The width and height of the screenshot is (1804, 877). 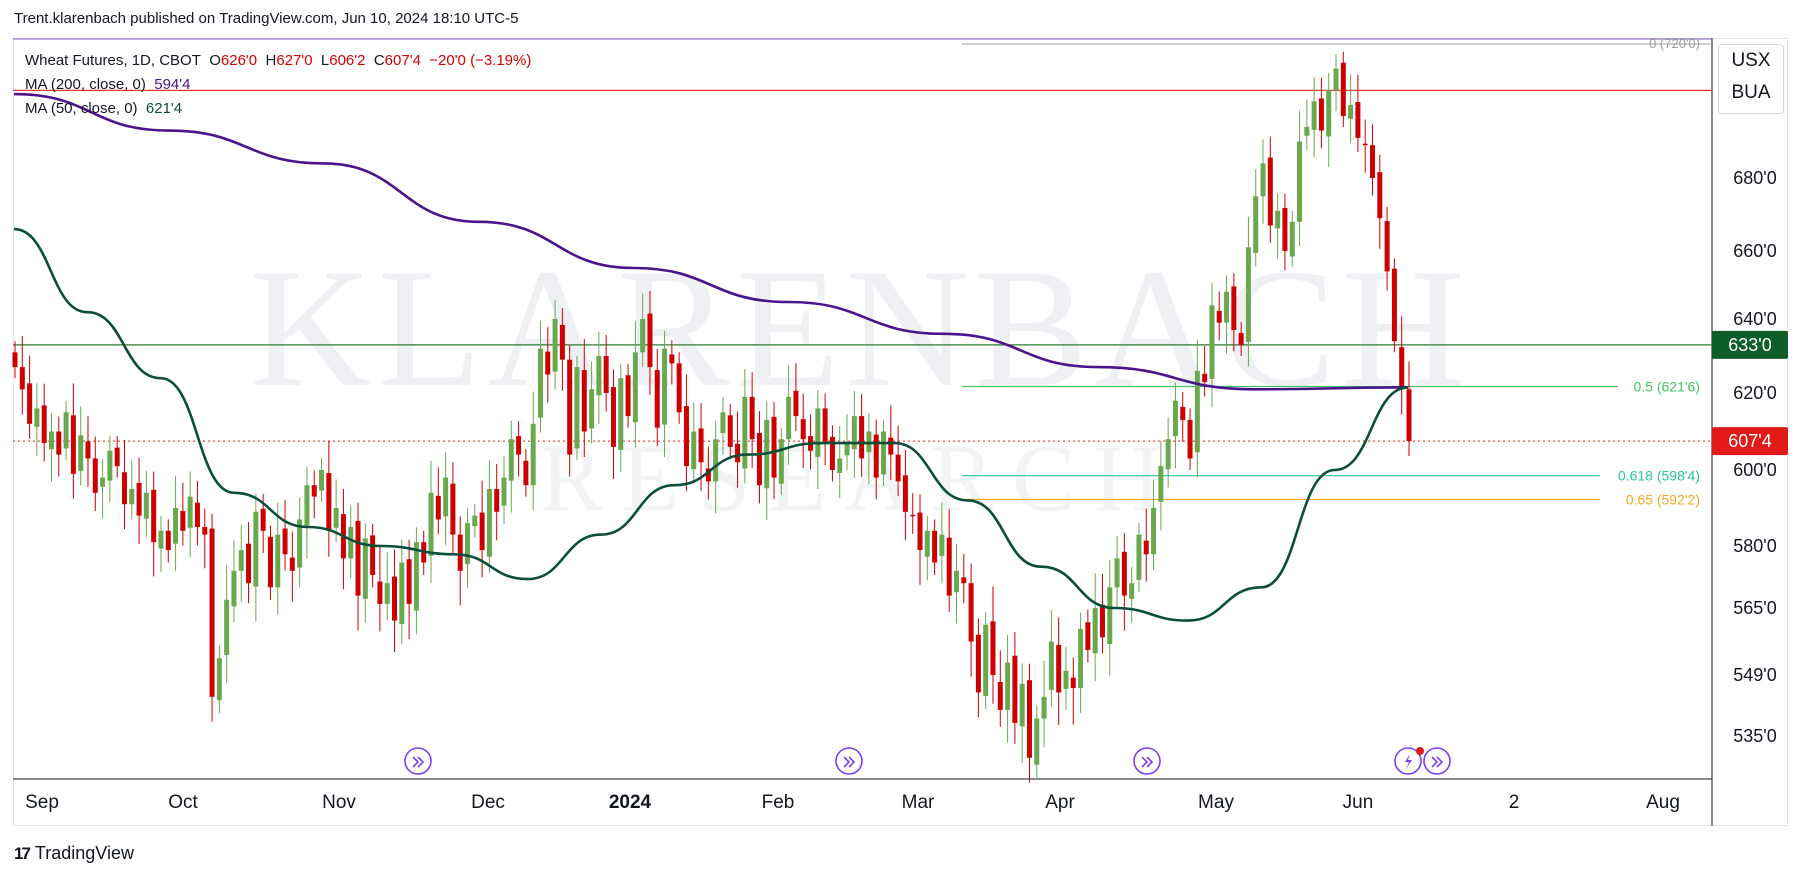 What do you see at coordinates (1751, 79) in the screenshot?
I see `currency-unit-button: USX BUA` at bounding box center [1751, 79].